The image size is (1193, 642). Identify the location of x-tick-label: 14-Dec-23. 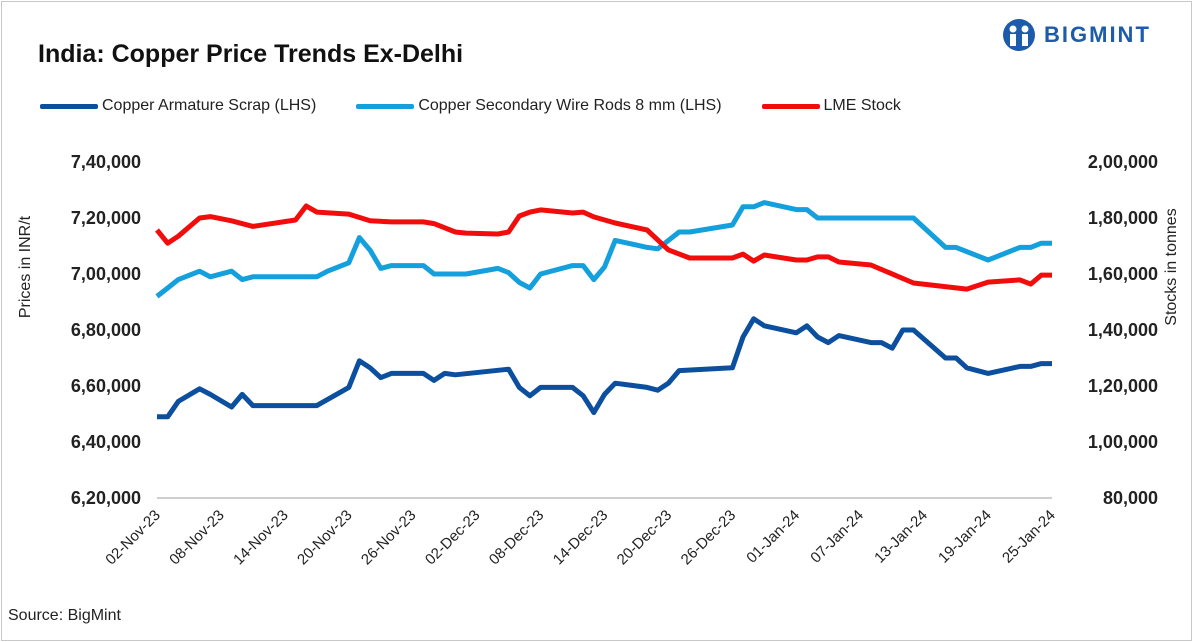
(581, 538).